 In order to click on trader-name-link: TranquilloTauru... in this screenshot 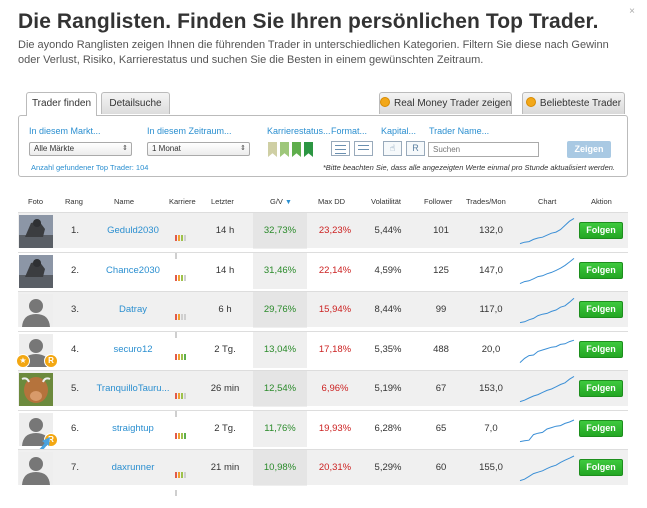, I will do `click(133, 389)`.